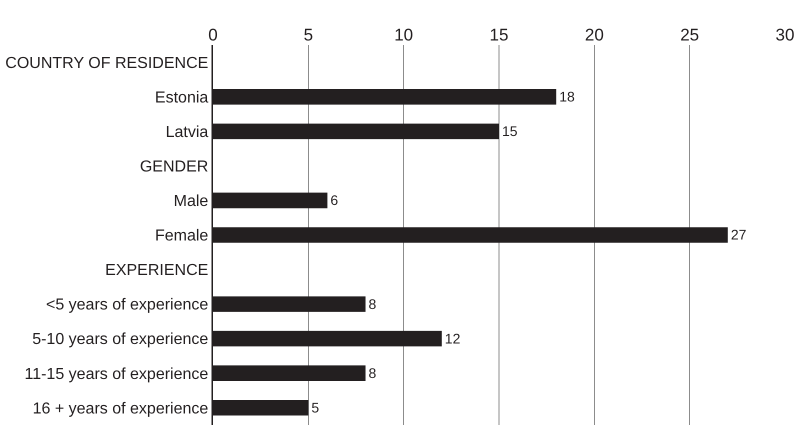  What do you see at coordinates (510, 131) in the screenshot?
I see `data-label: 15` at bounding box center [510, 131].